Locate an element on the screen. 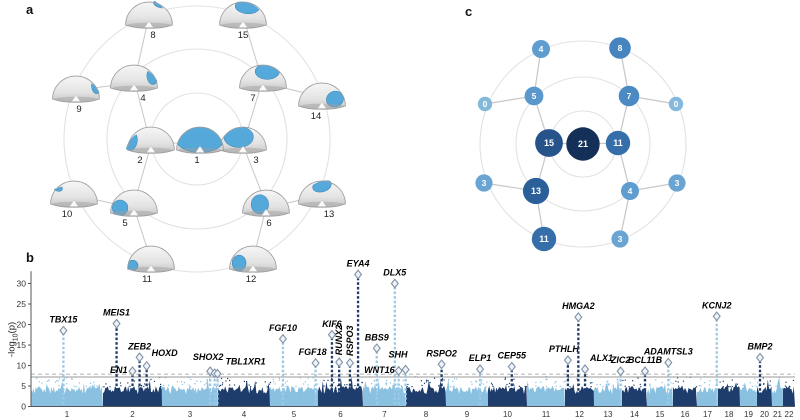  loci-node-9: 0 is located at coordinates (485, 104).